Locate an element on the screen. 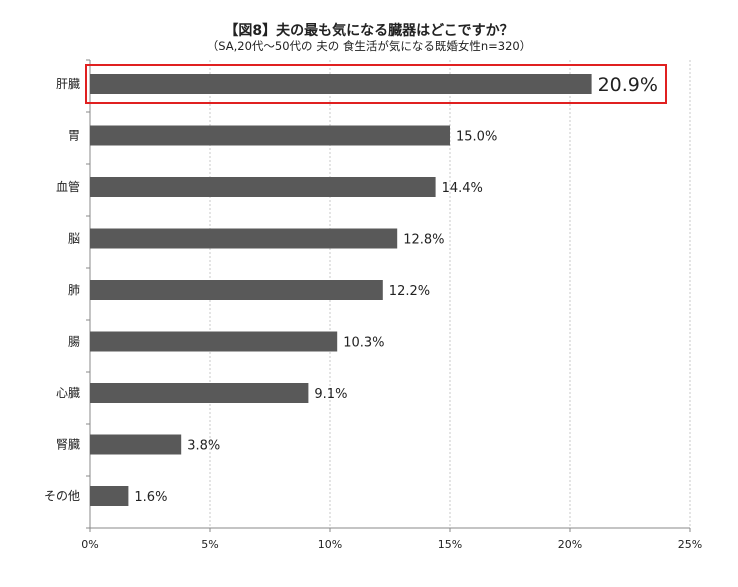 The image size is (738, 587). data-label: 20.9% is located at coordinates (628, 85).